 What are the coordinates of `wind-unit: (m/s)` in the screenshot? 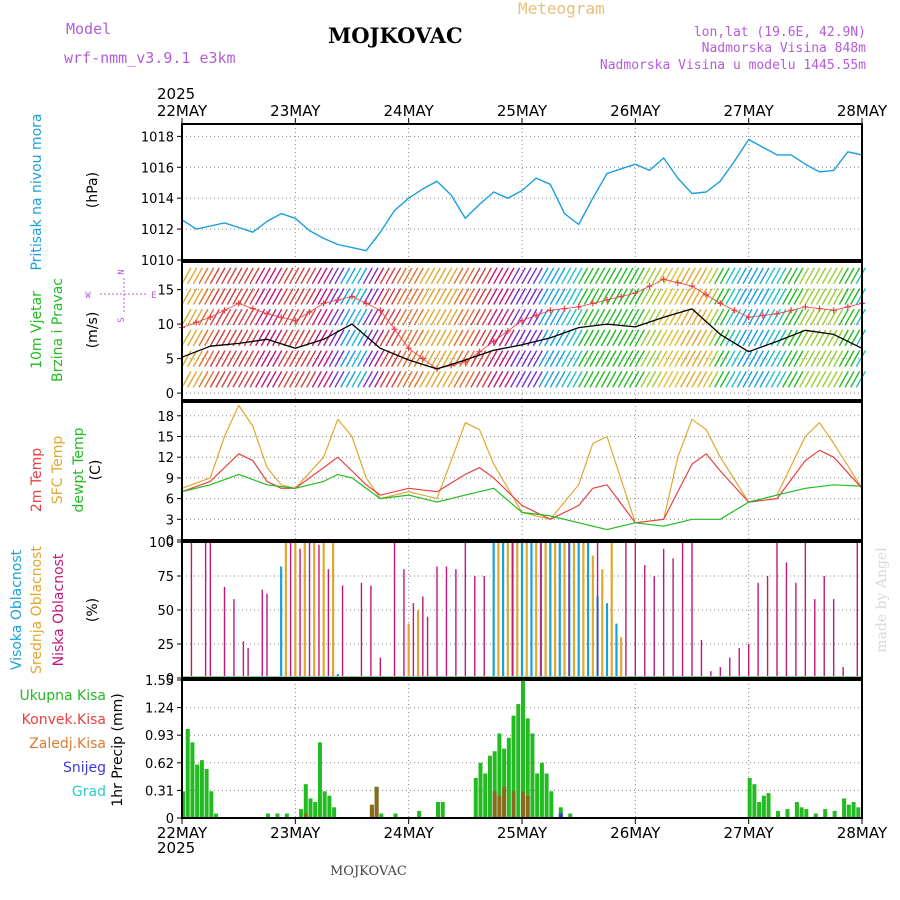 It's located at (93, 330).